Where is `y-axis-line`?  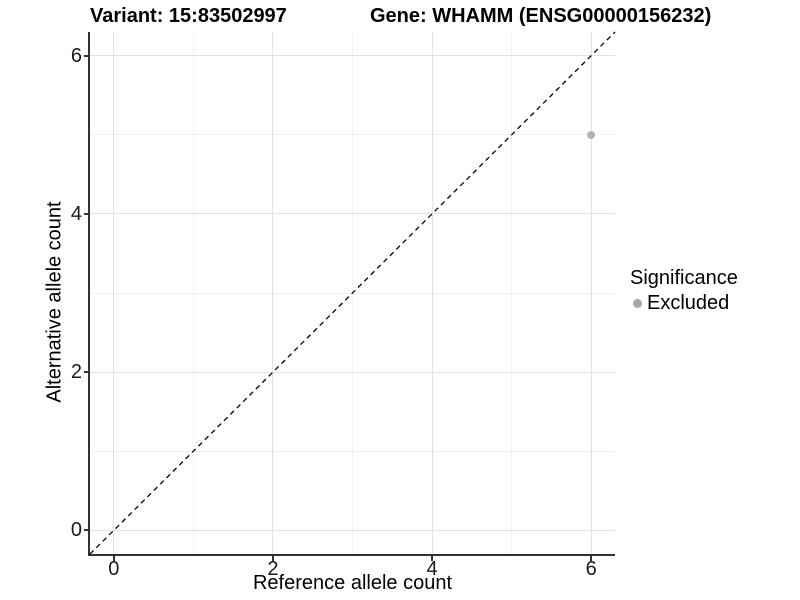
y-axis-line is located at coordinates (89, 294).